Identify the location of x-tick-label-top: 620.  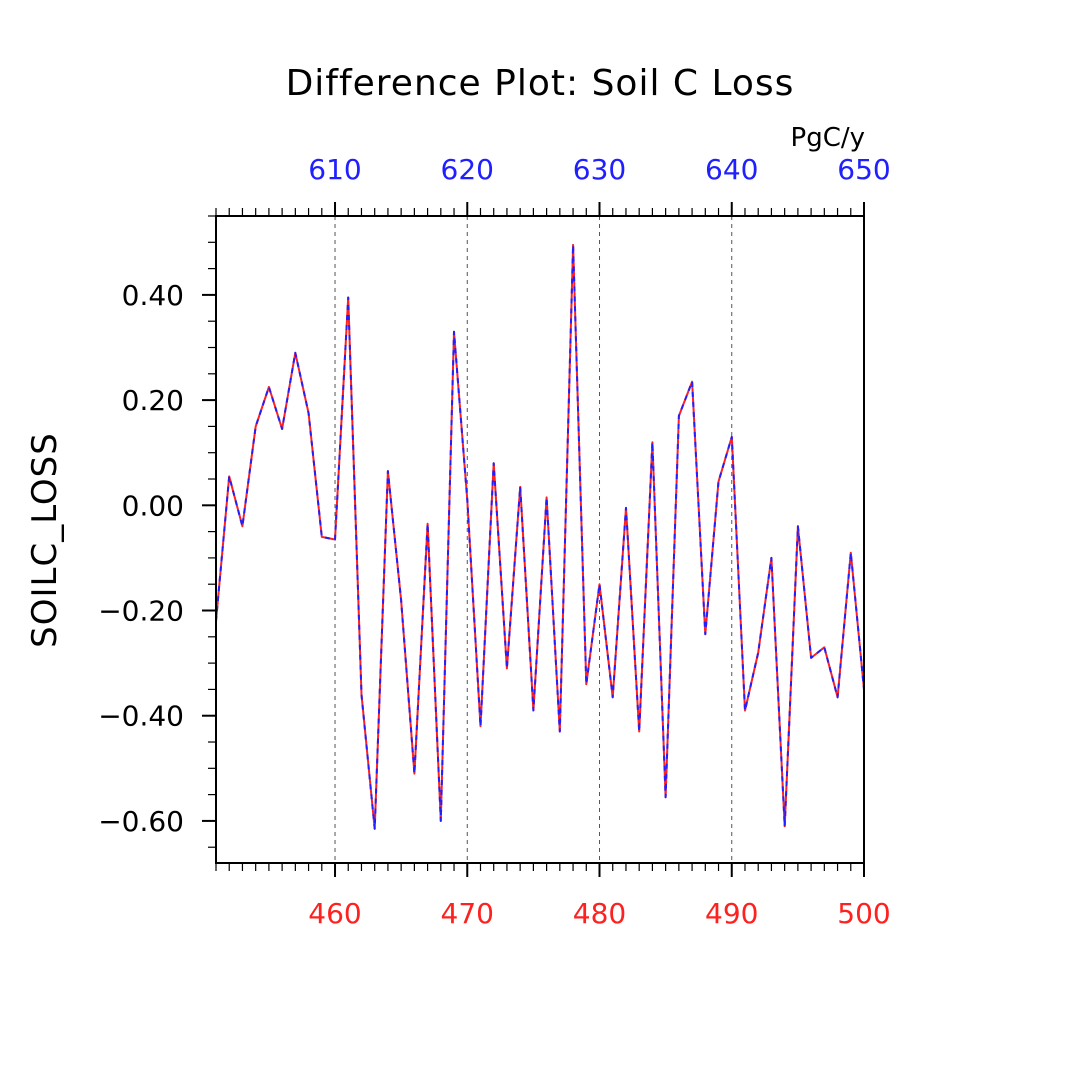
(467, 169).